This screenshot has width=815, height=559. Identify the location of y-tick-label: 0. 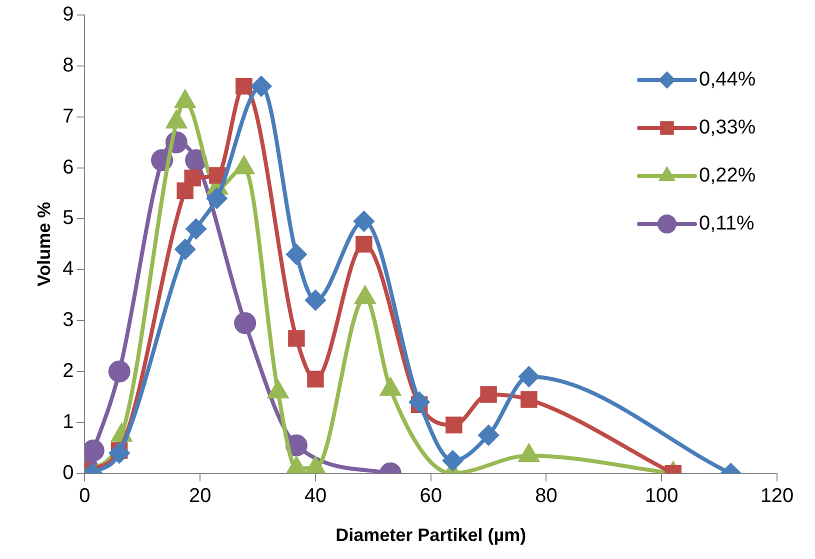
(68, 473).